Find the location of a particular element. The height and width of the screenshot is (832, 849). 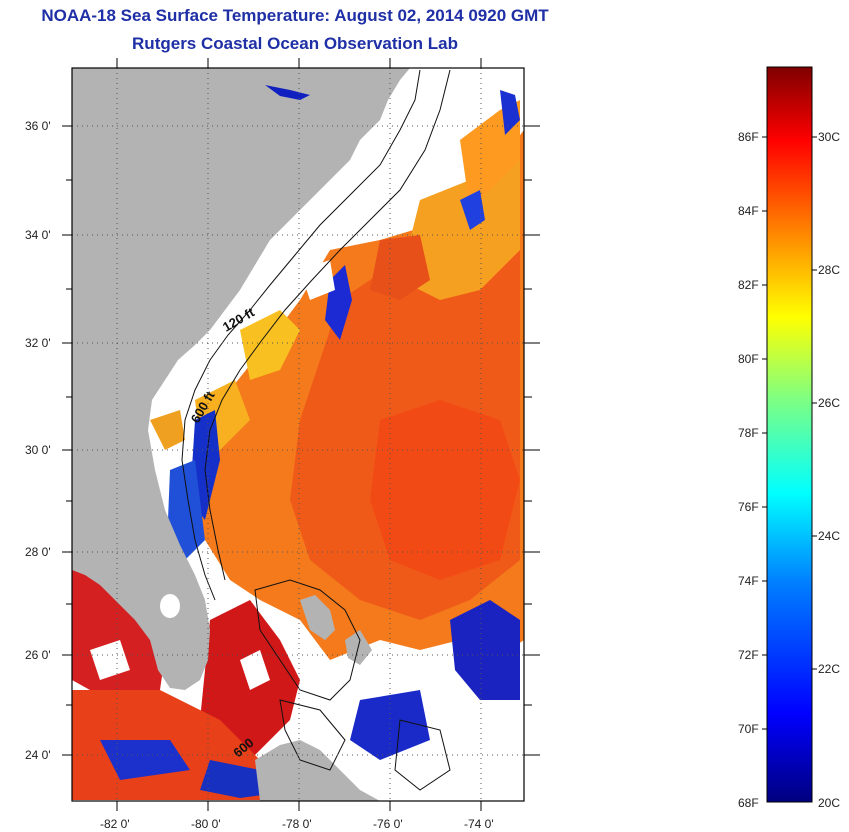

colorbar-label-28c: 28C is located at coordinates (829, 270).